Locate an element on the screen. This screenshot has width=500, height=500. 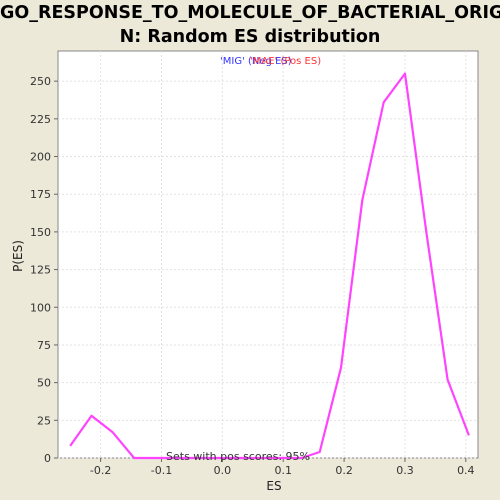
y-axis-title: P(ES) is located at coordinates (18, 256).